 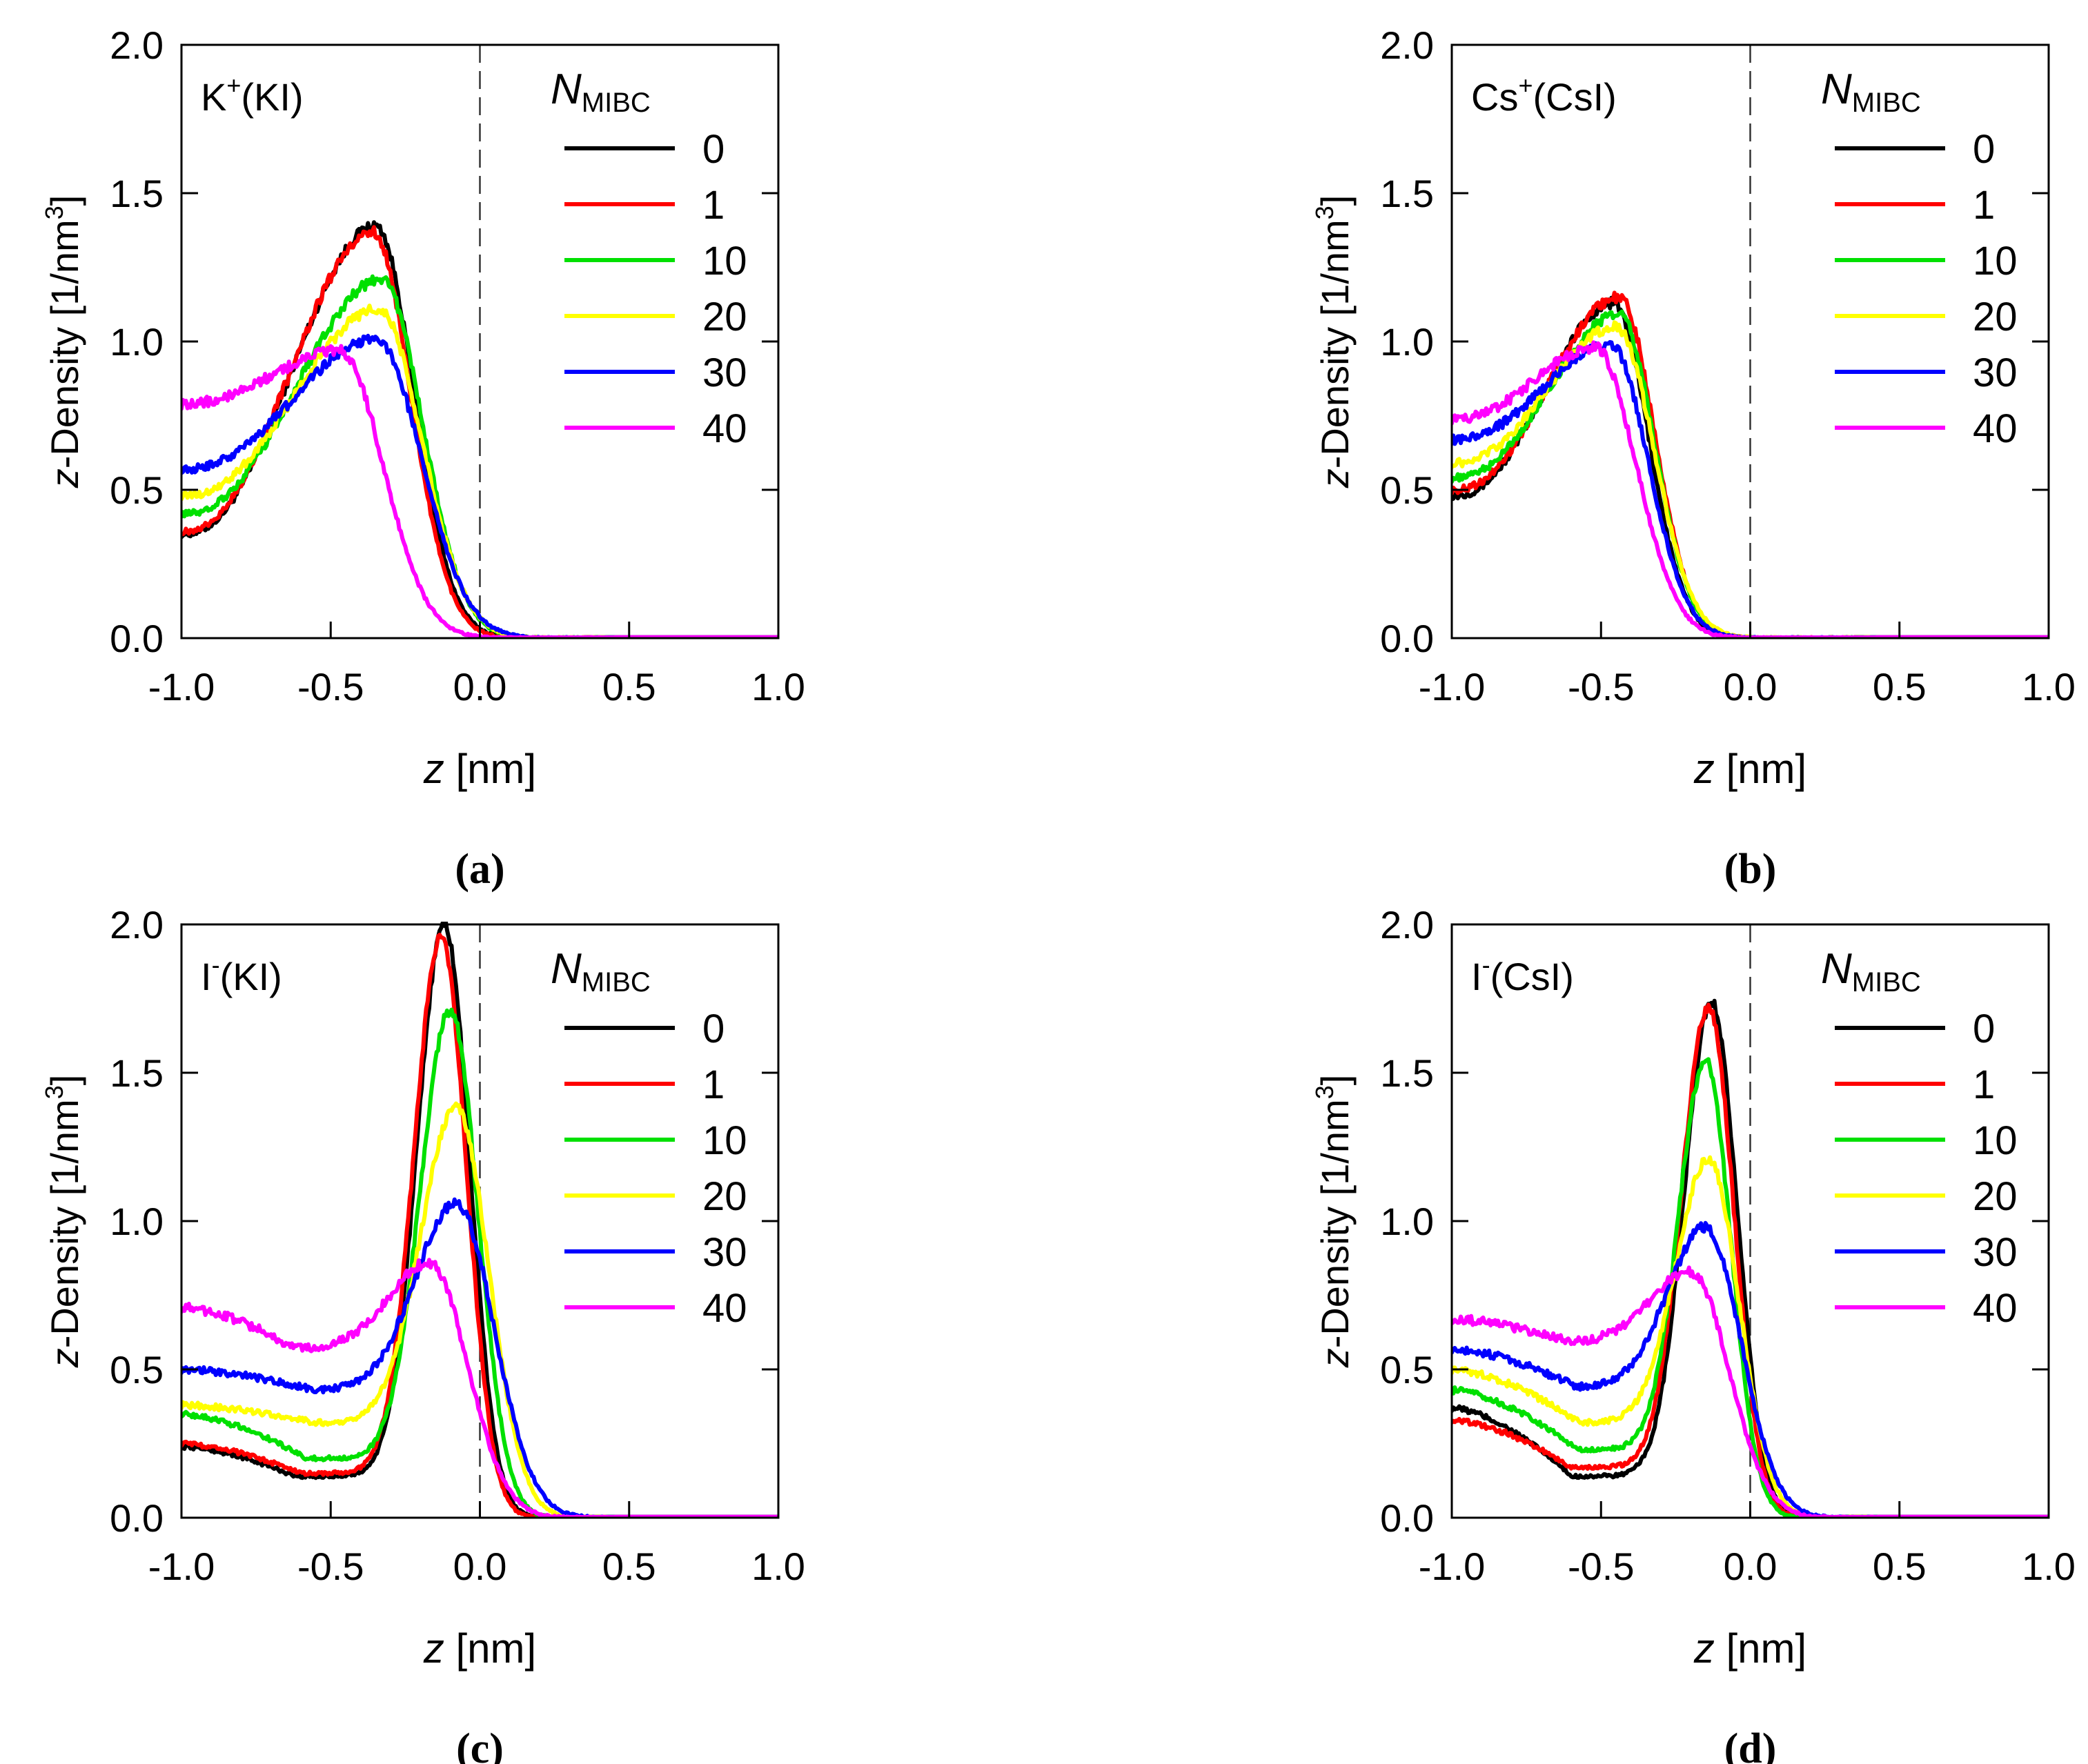 I want to click on panel-caption: (b), so click(x=1750, y=869).